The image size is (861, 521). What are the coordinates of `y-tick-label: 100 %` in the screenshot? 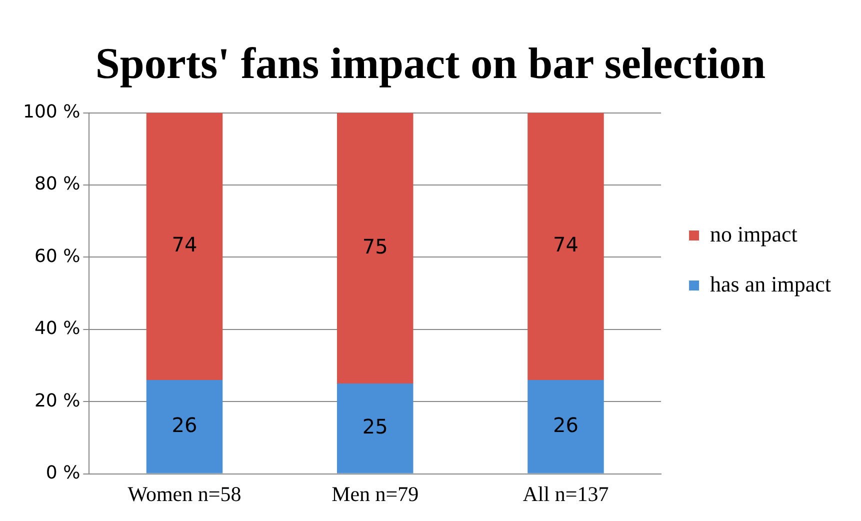 It's located at (51, 111).